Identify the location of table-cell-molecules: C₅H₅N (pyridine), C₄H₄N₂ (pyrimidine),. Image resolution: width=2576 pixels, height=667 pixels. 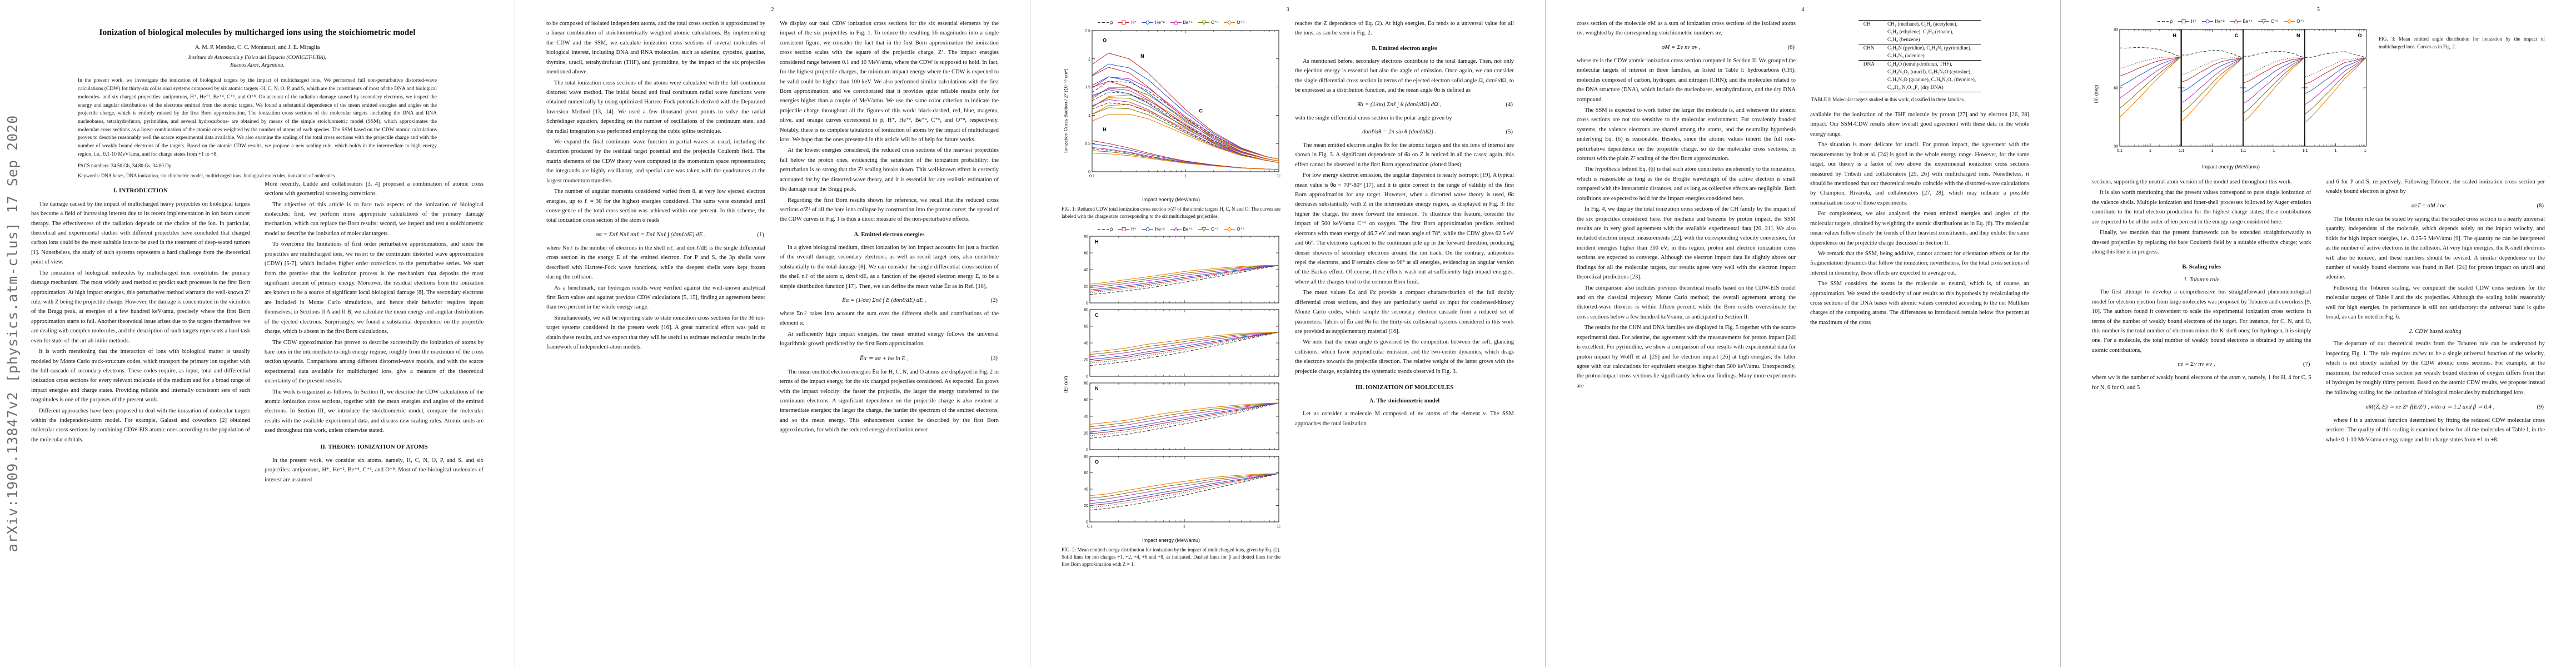
(1931, 48).